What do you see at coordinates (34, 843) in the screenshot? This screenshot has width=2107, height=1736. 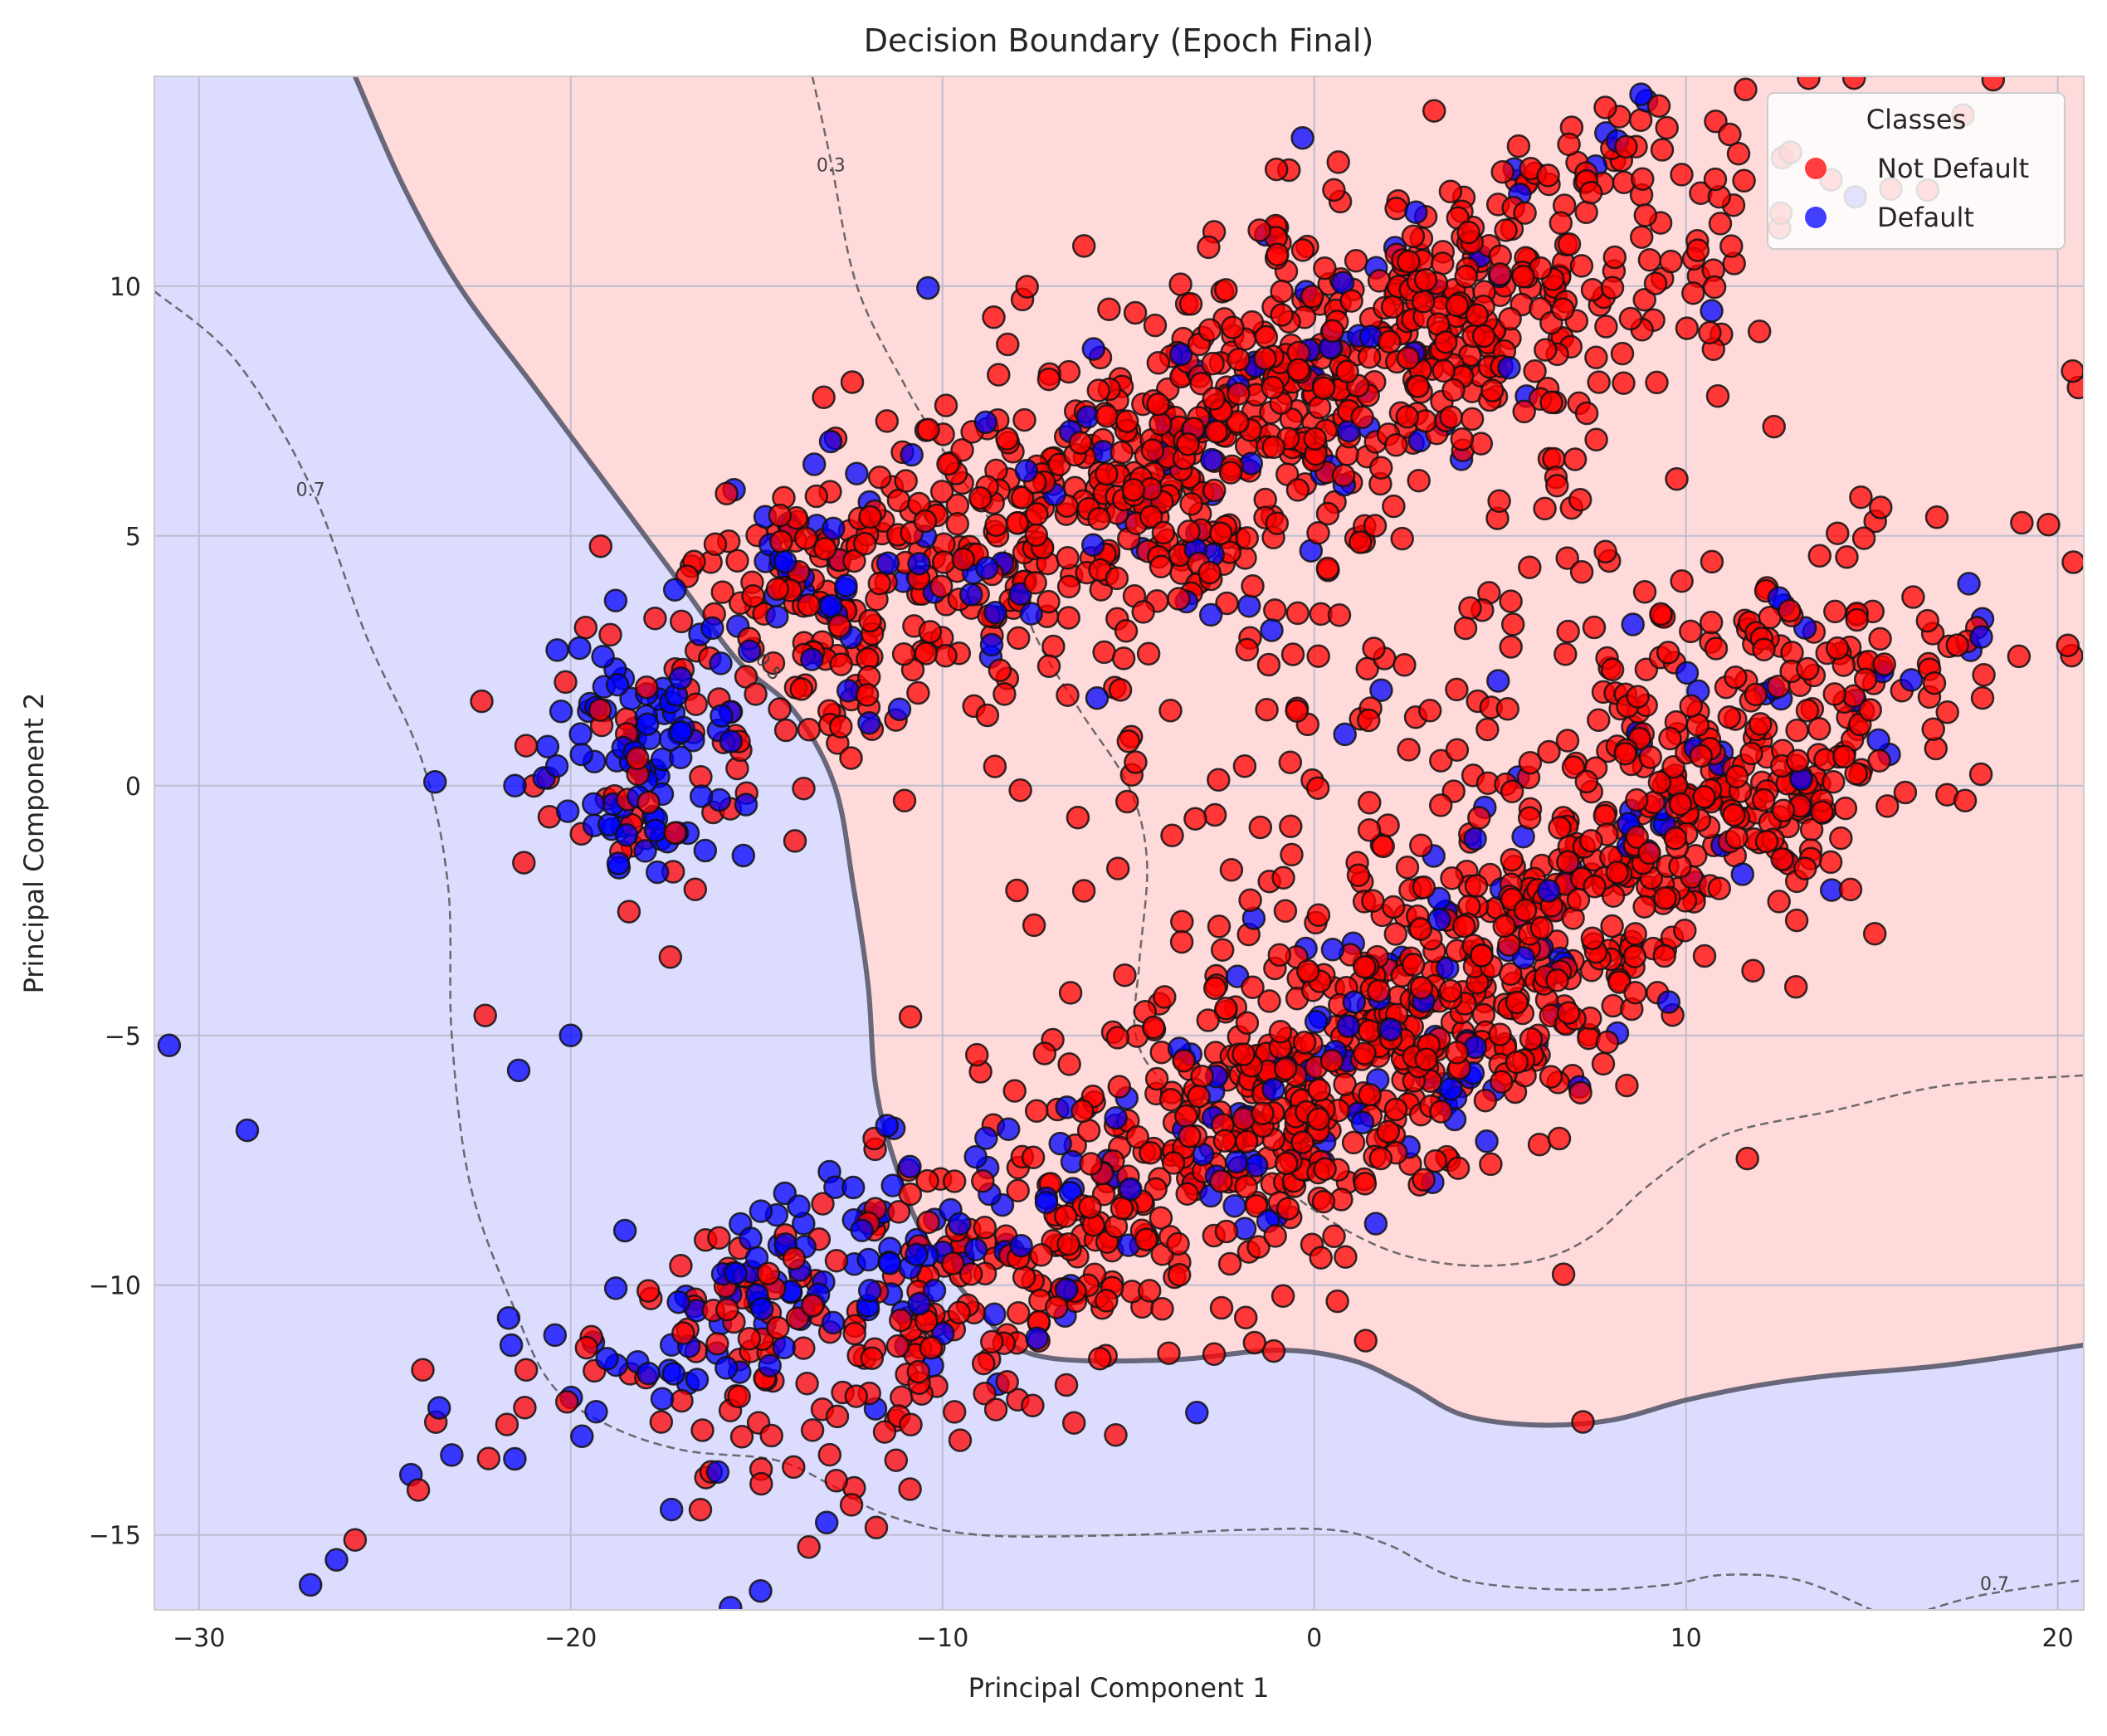 I see `y-axis-label: Principal Component 2` at bounding box center [34, 843].